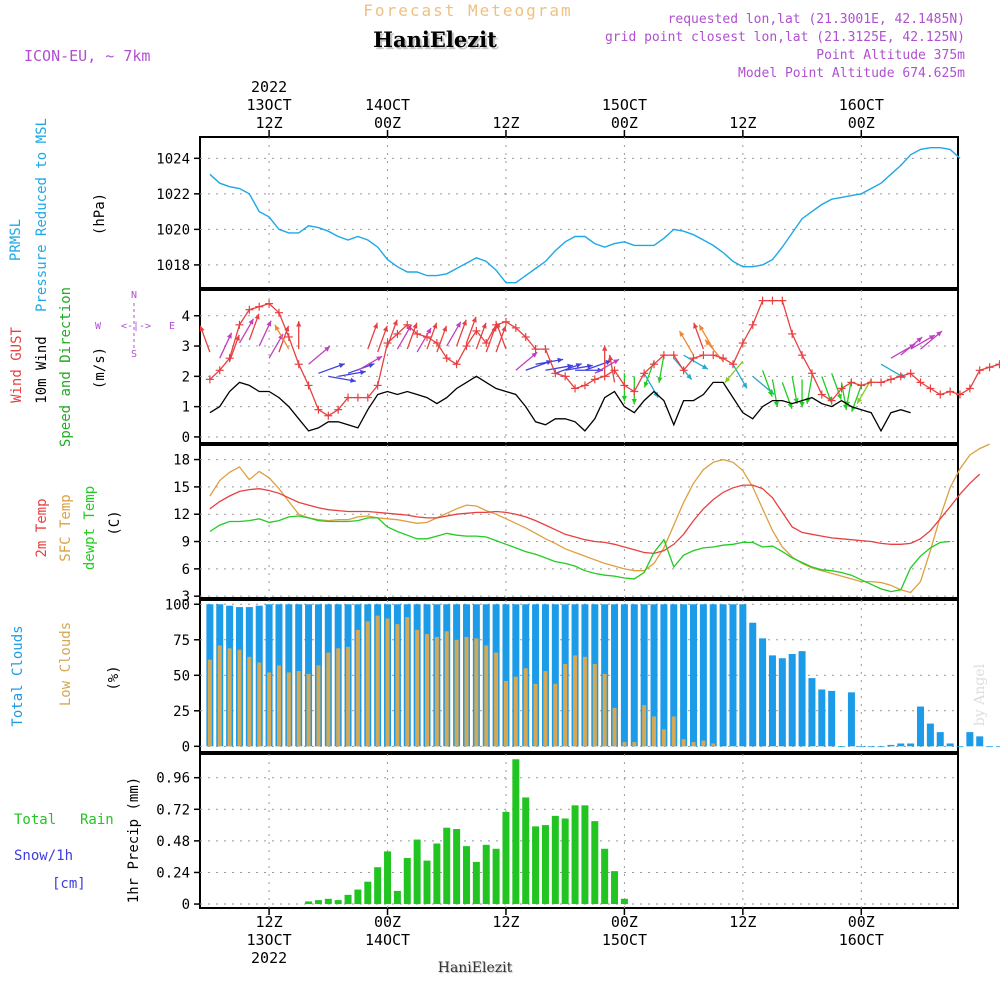  Describe the element at coordinates (66, 674) in the screenshot. I see `cloud-labels: Total Clouds Low Clouds (%)` at that location.